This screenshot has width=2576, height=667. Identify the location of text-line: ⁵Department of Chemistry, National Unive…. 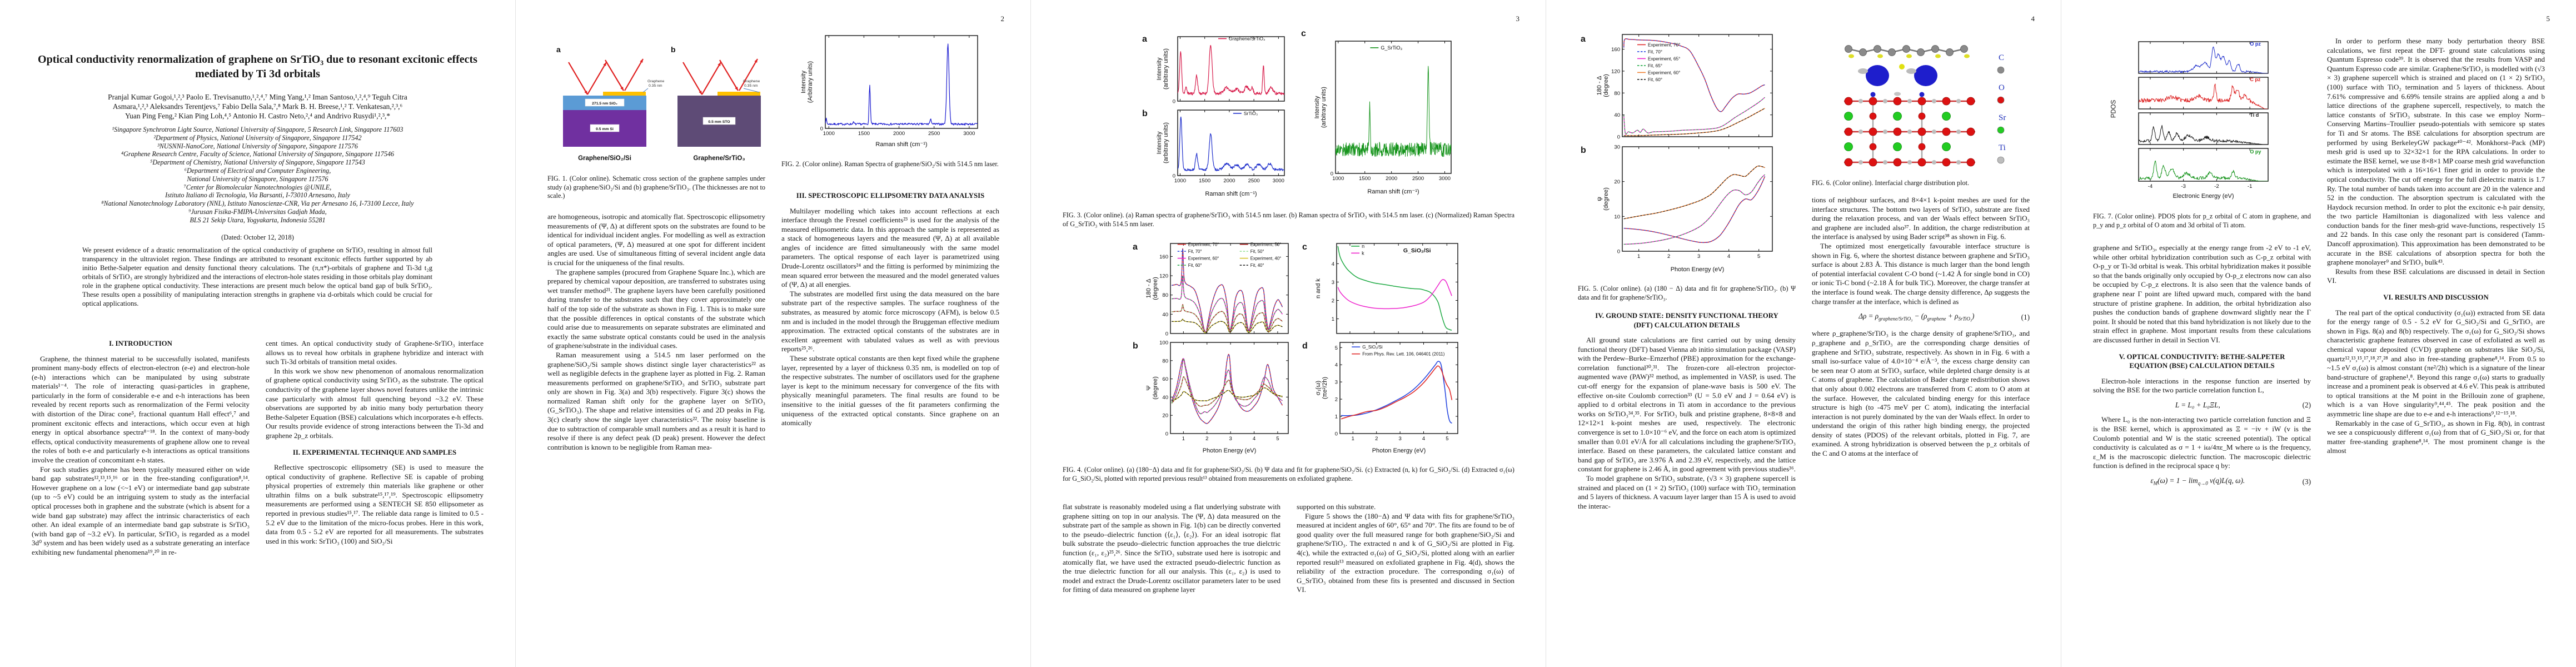
(257, 162).